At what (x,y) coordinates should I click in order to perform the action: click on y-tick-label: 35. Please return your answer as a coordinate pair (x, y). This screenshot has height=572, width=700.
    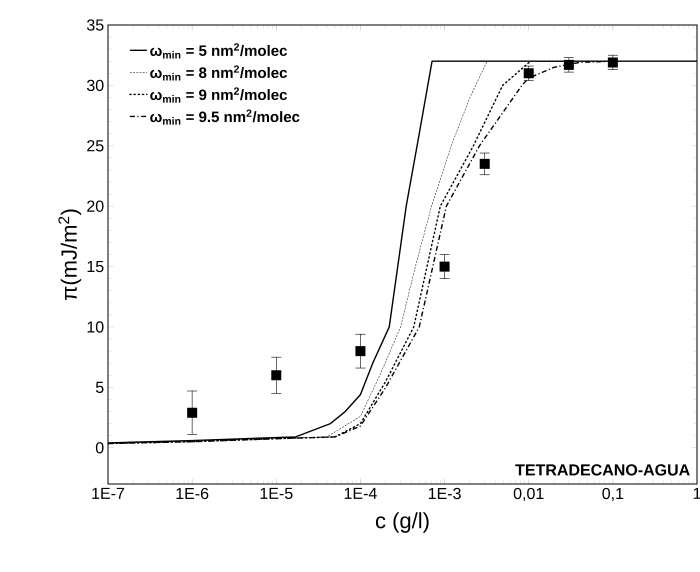
    Looking at the image, I should click on (95, 25).